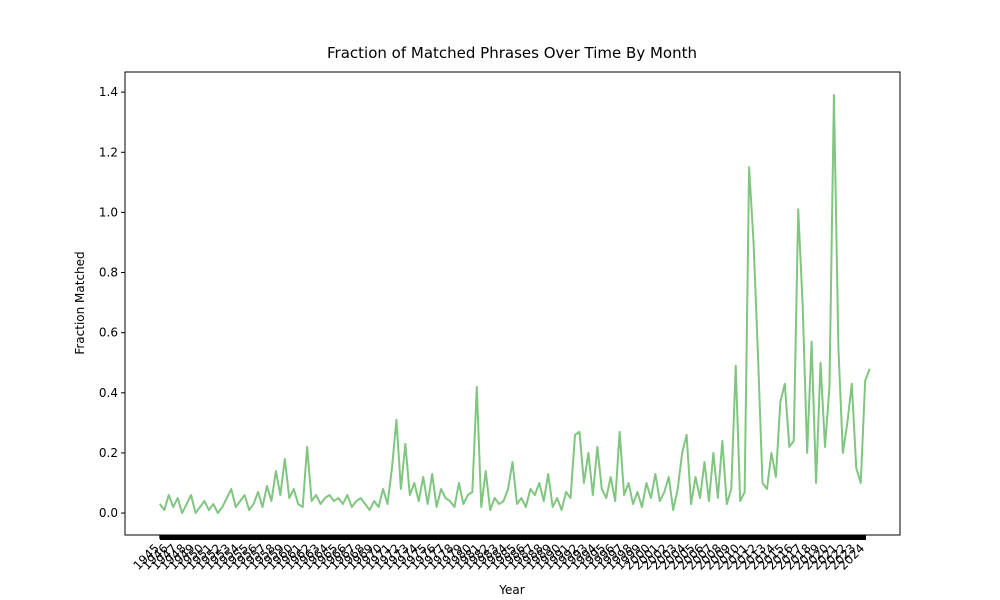 The image size is (1000, 600). I want to click on y-axis-label: Fraction Matched, so click(80, 302).